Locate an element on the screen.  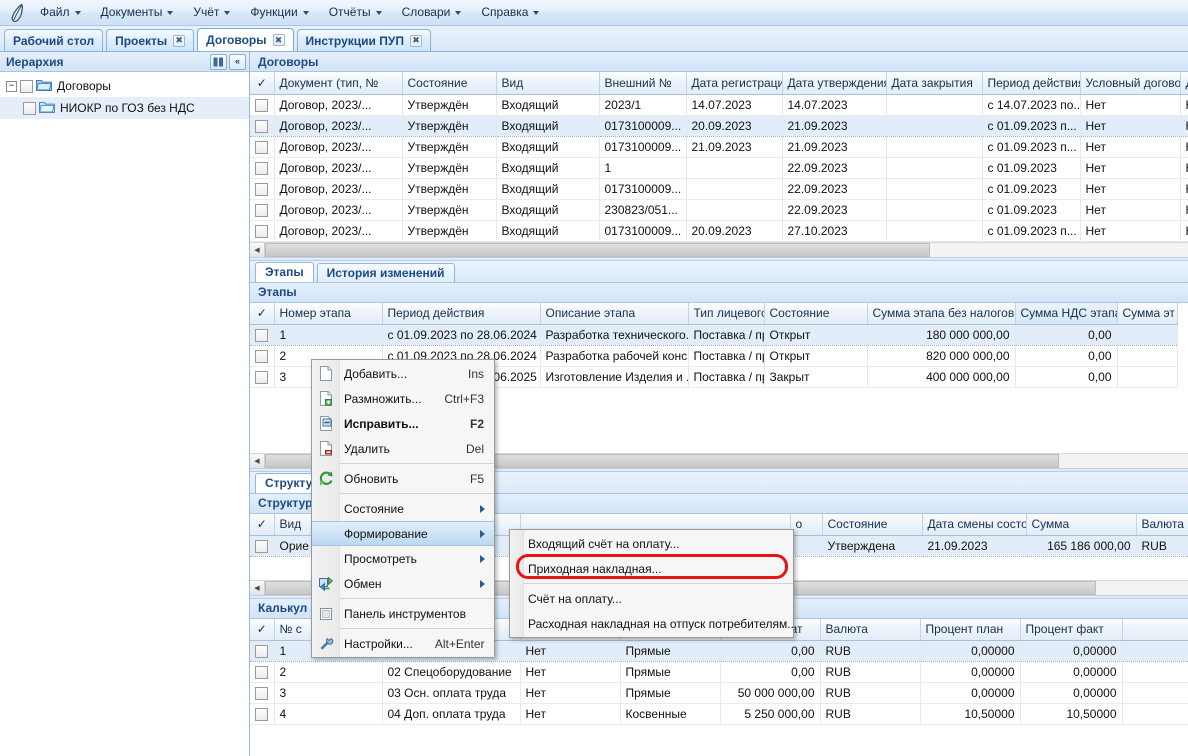
column-header-blank2: о is located at coordinates (806, 524).